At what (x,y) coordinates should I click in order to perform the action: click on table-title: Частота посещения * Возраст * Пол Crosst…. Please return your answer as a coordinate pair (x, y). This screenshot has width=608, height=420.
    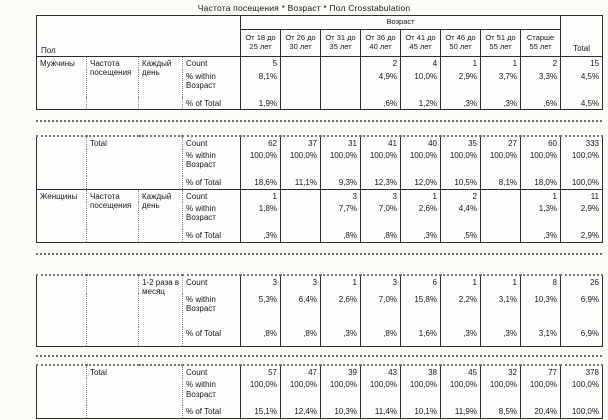
    Looking at the image, I should click on (304, 8).